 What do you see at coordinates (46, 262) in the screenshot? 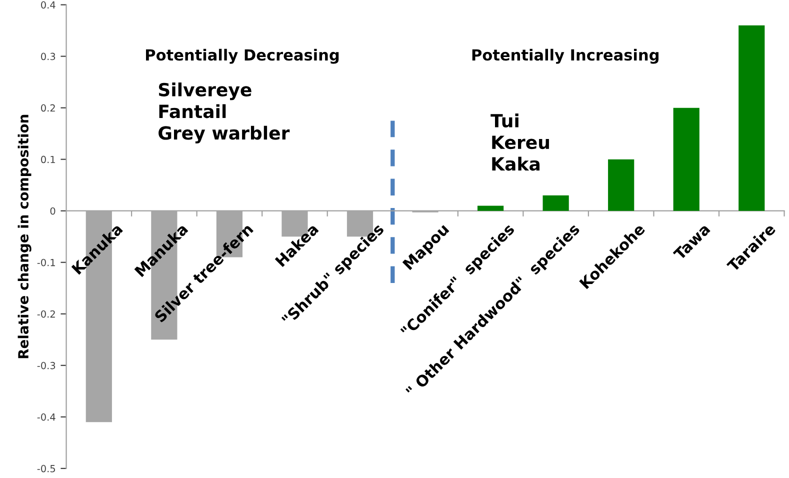
I see `y-tick-label: -0.1` at bounding box center [46, 262].